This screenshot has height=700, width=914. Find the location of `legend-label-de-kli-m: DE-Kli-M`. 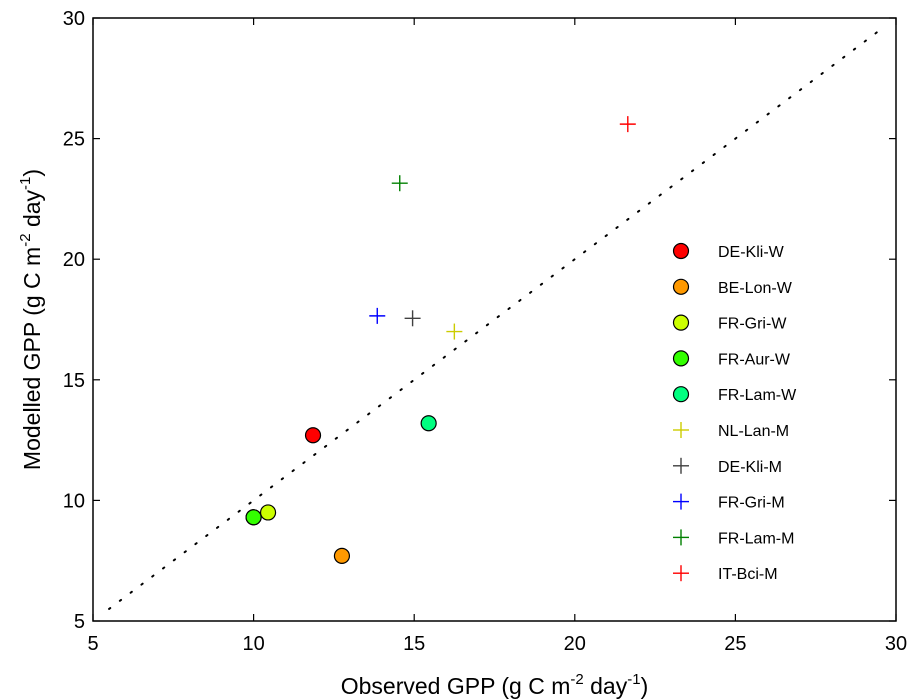

legend-label-de-kli-m: DE-Kli-M is located at coordinates (750, 467).